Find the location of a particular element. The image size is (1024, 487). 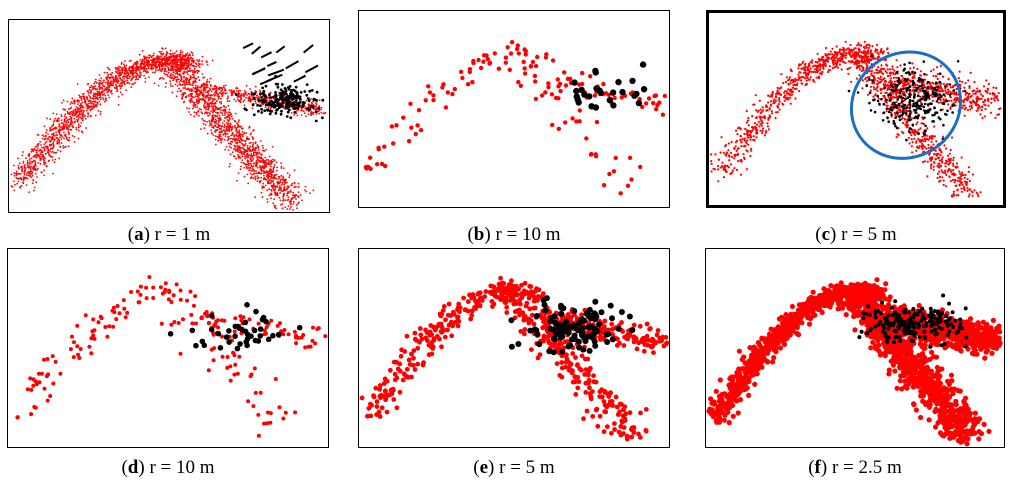

p-b-scatter is located at coordinates (515, 118).